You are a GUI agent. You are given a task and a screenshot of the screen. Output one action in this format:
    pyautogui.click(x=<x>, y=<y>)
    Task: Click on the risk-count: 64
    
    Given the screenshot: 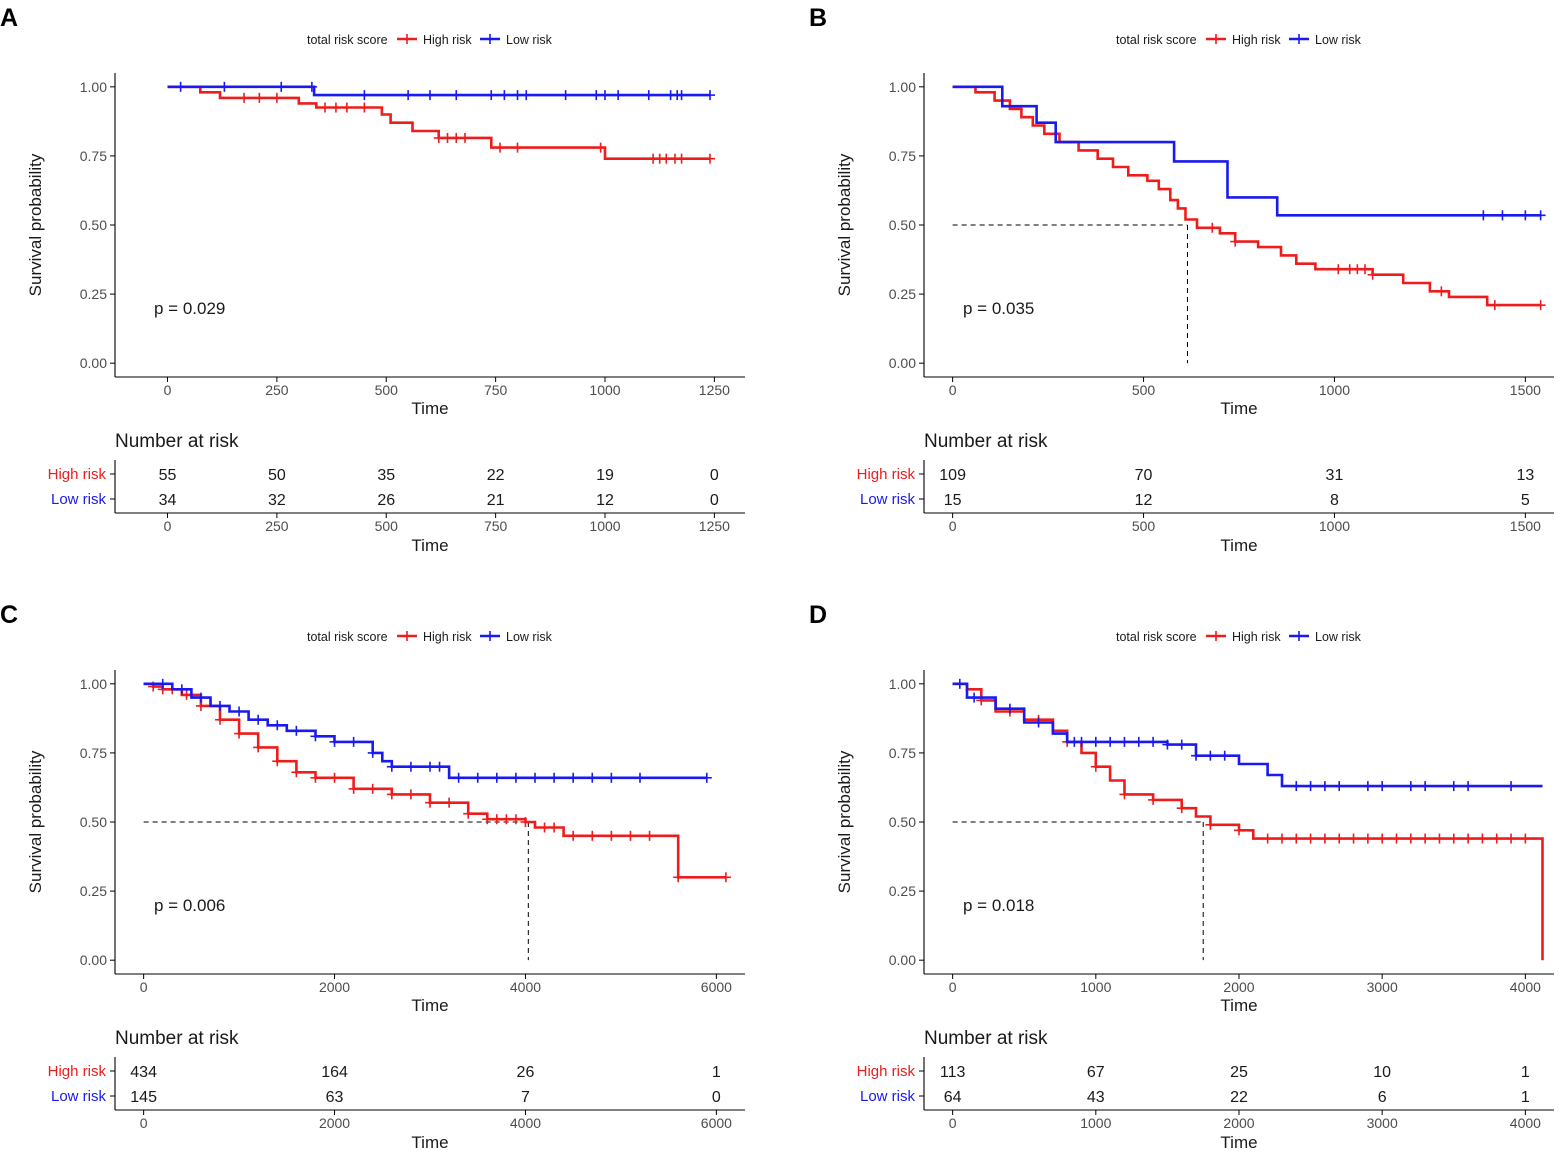 What is the action you would take?
    pyautogui.click(x=953, y=1097)
    